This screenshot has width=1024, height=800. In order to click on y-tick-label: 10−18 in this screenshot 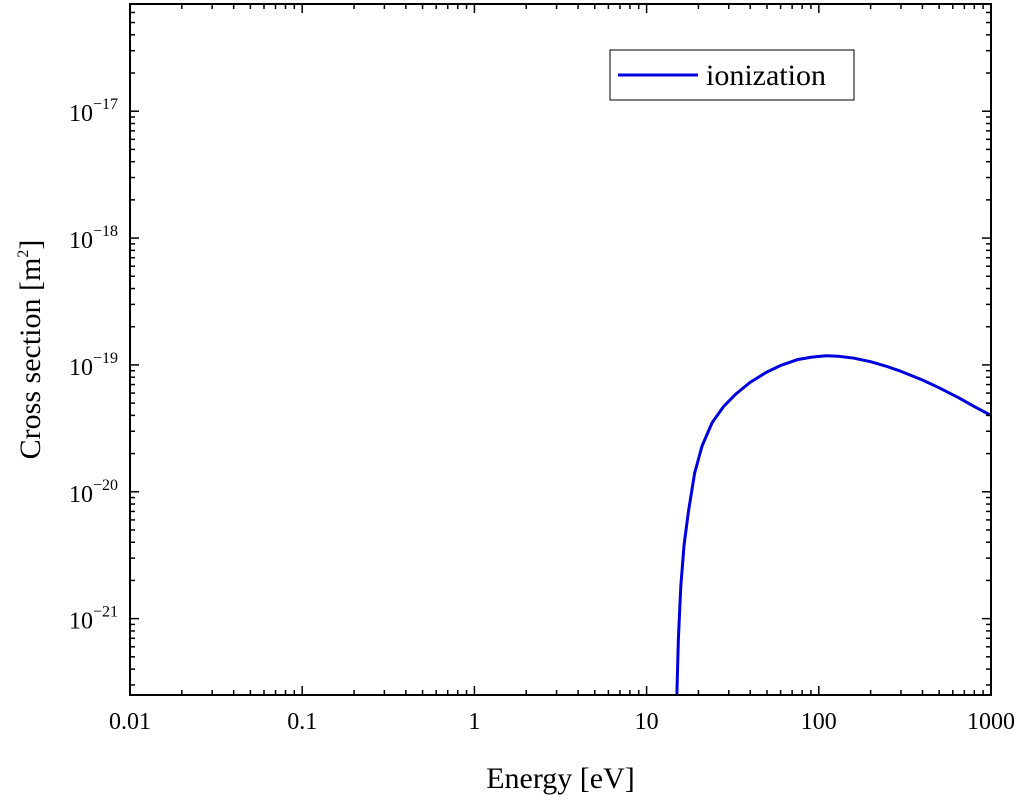, I will do `click(93, 238)`.